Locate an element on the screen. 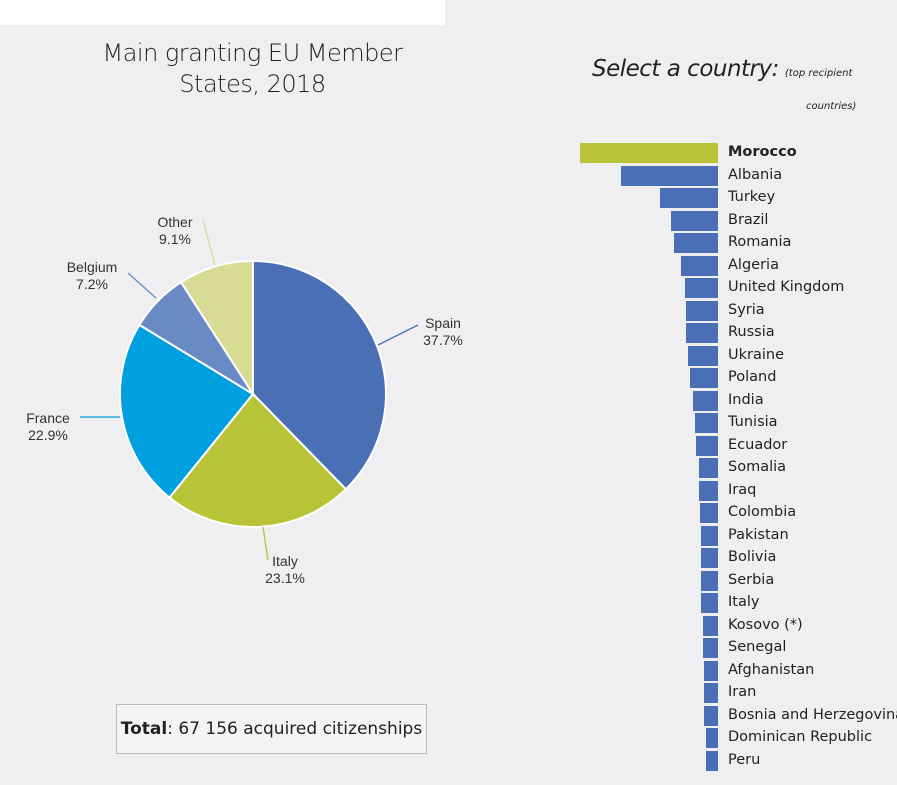 This screenshot has width=897, height=785. country-label: Pakistan is located at coordinates (758, 534).